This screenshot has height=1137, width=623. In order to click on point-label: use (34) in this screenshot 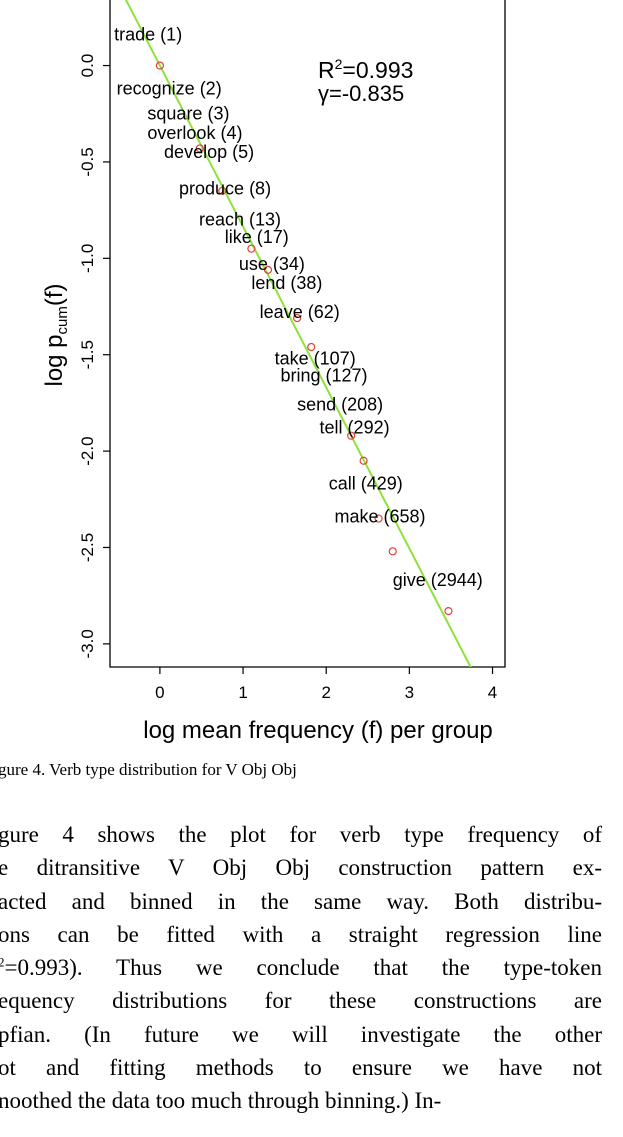, I will do `click(272, 264)`.